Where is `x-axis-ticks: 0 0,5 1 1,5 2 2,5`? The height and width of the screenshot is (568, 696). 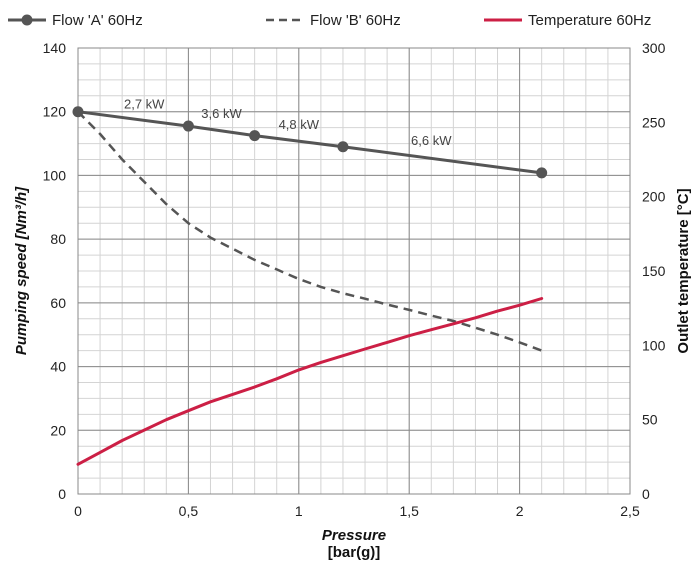 x-axis-ticks: 0 0,5 1 1,5 2 2,5 is located at coordinates (357, 511).